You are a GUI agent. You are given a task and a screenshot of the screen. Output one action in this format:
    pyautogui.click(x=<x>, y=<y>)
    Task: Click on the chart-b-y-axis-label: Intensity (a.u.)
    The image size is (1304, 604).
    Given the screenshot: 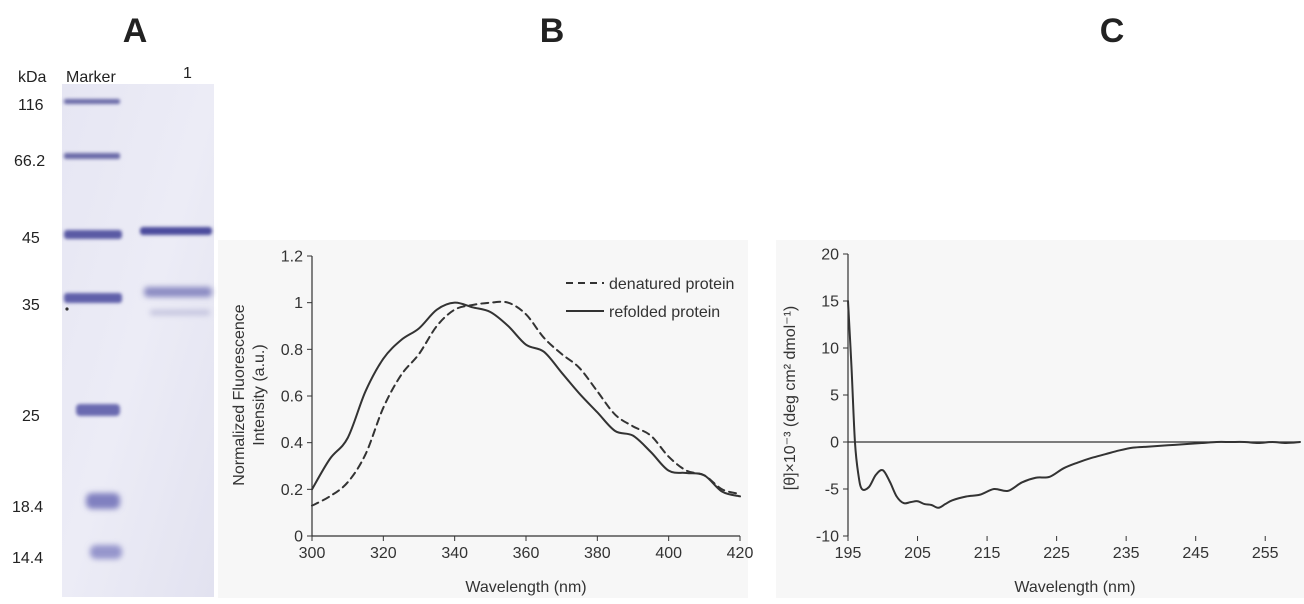 What is the action you would take?
    pyautogui.click(x=259, y=394)
    